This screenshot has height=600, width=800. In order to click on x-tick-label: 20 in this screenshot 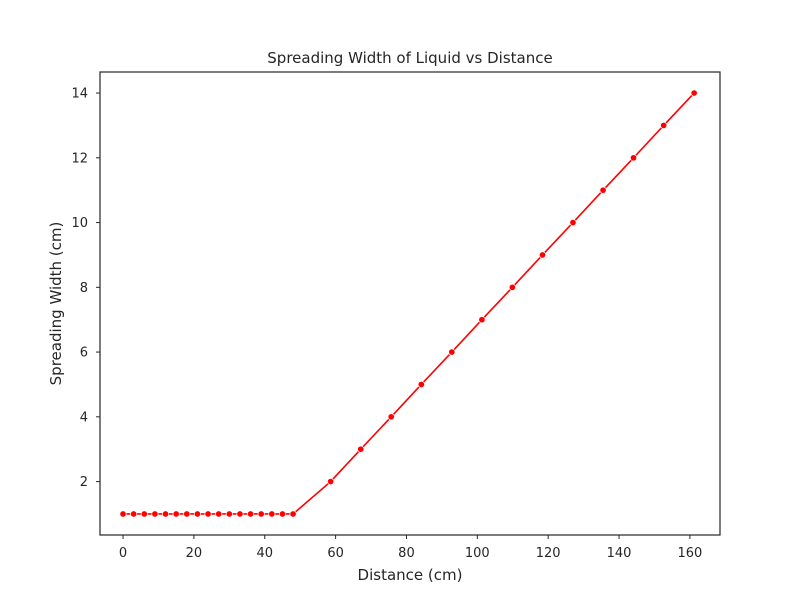, I will do `click(194, 553)`.